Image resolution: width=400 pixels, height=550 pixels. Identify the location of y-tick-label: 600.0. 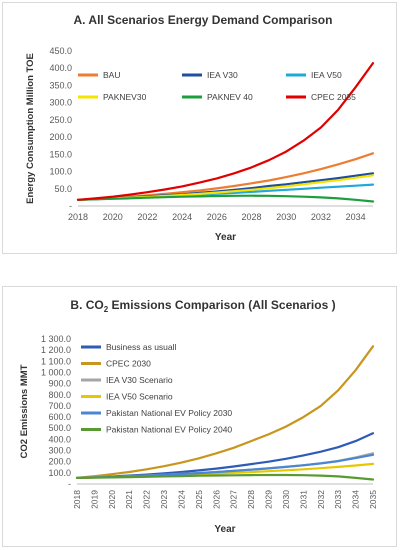
(59, 417).